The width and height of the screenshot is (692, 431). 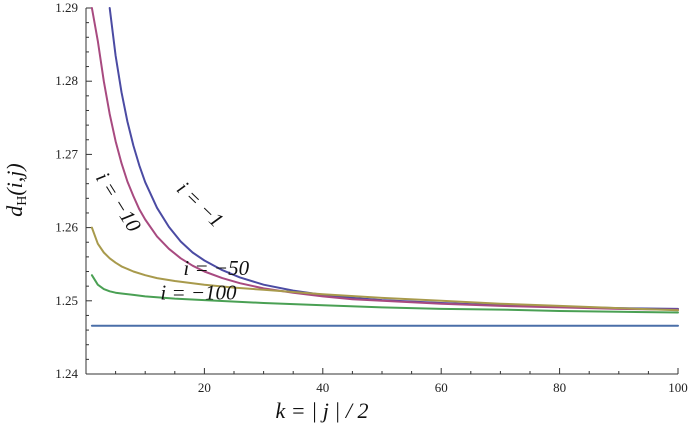 What do you see at coordinates (198, 292) in the screenshot?
I see `annotation-label: i = −100` at bounding box center [198, 292].